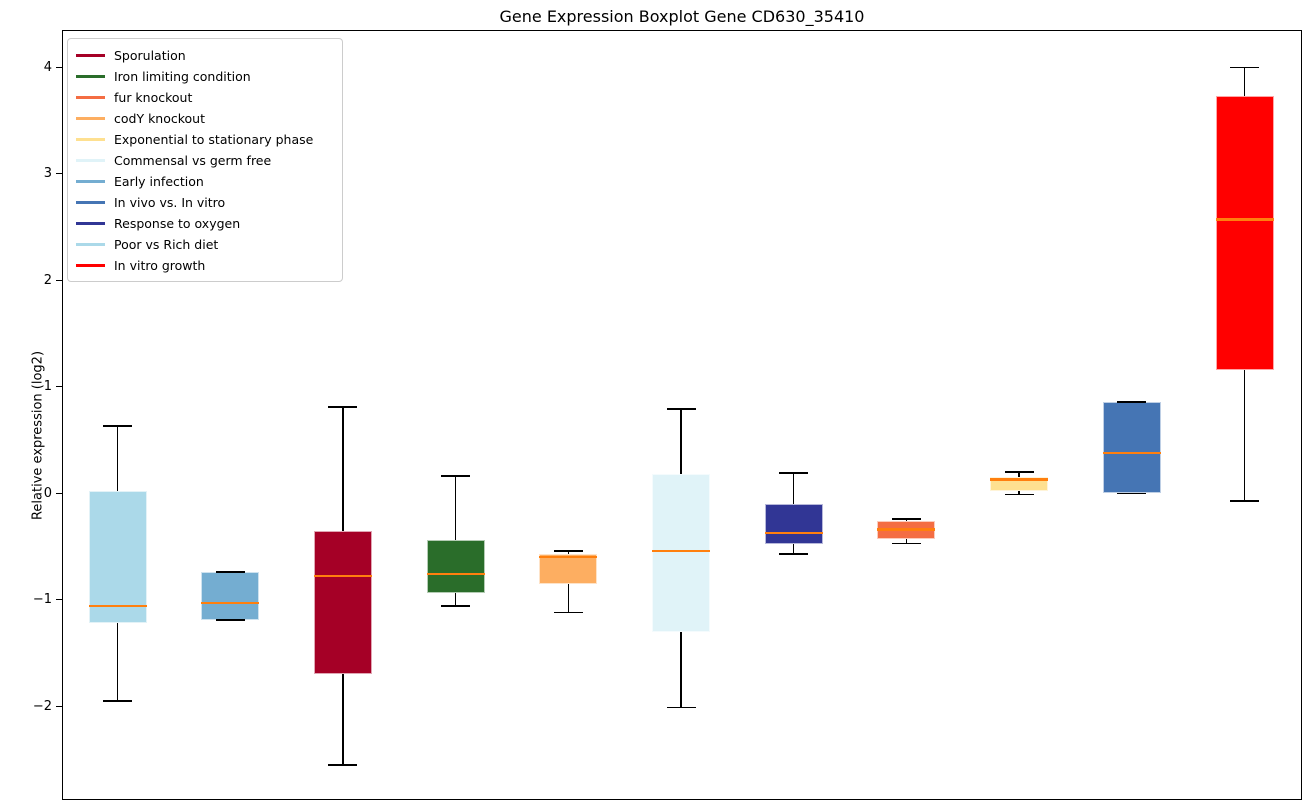 Image resolution: width=1309 pixels, height=812 pixels. What do you see at coordinates (47, 493) in the screenshot?
I see `y-tick-label: 0` at bounding box center [47, 493].